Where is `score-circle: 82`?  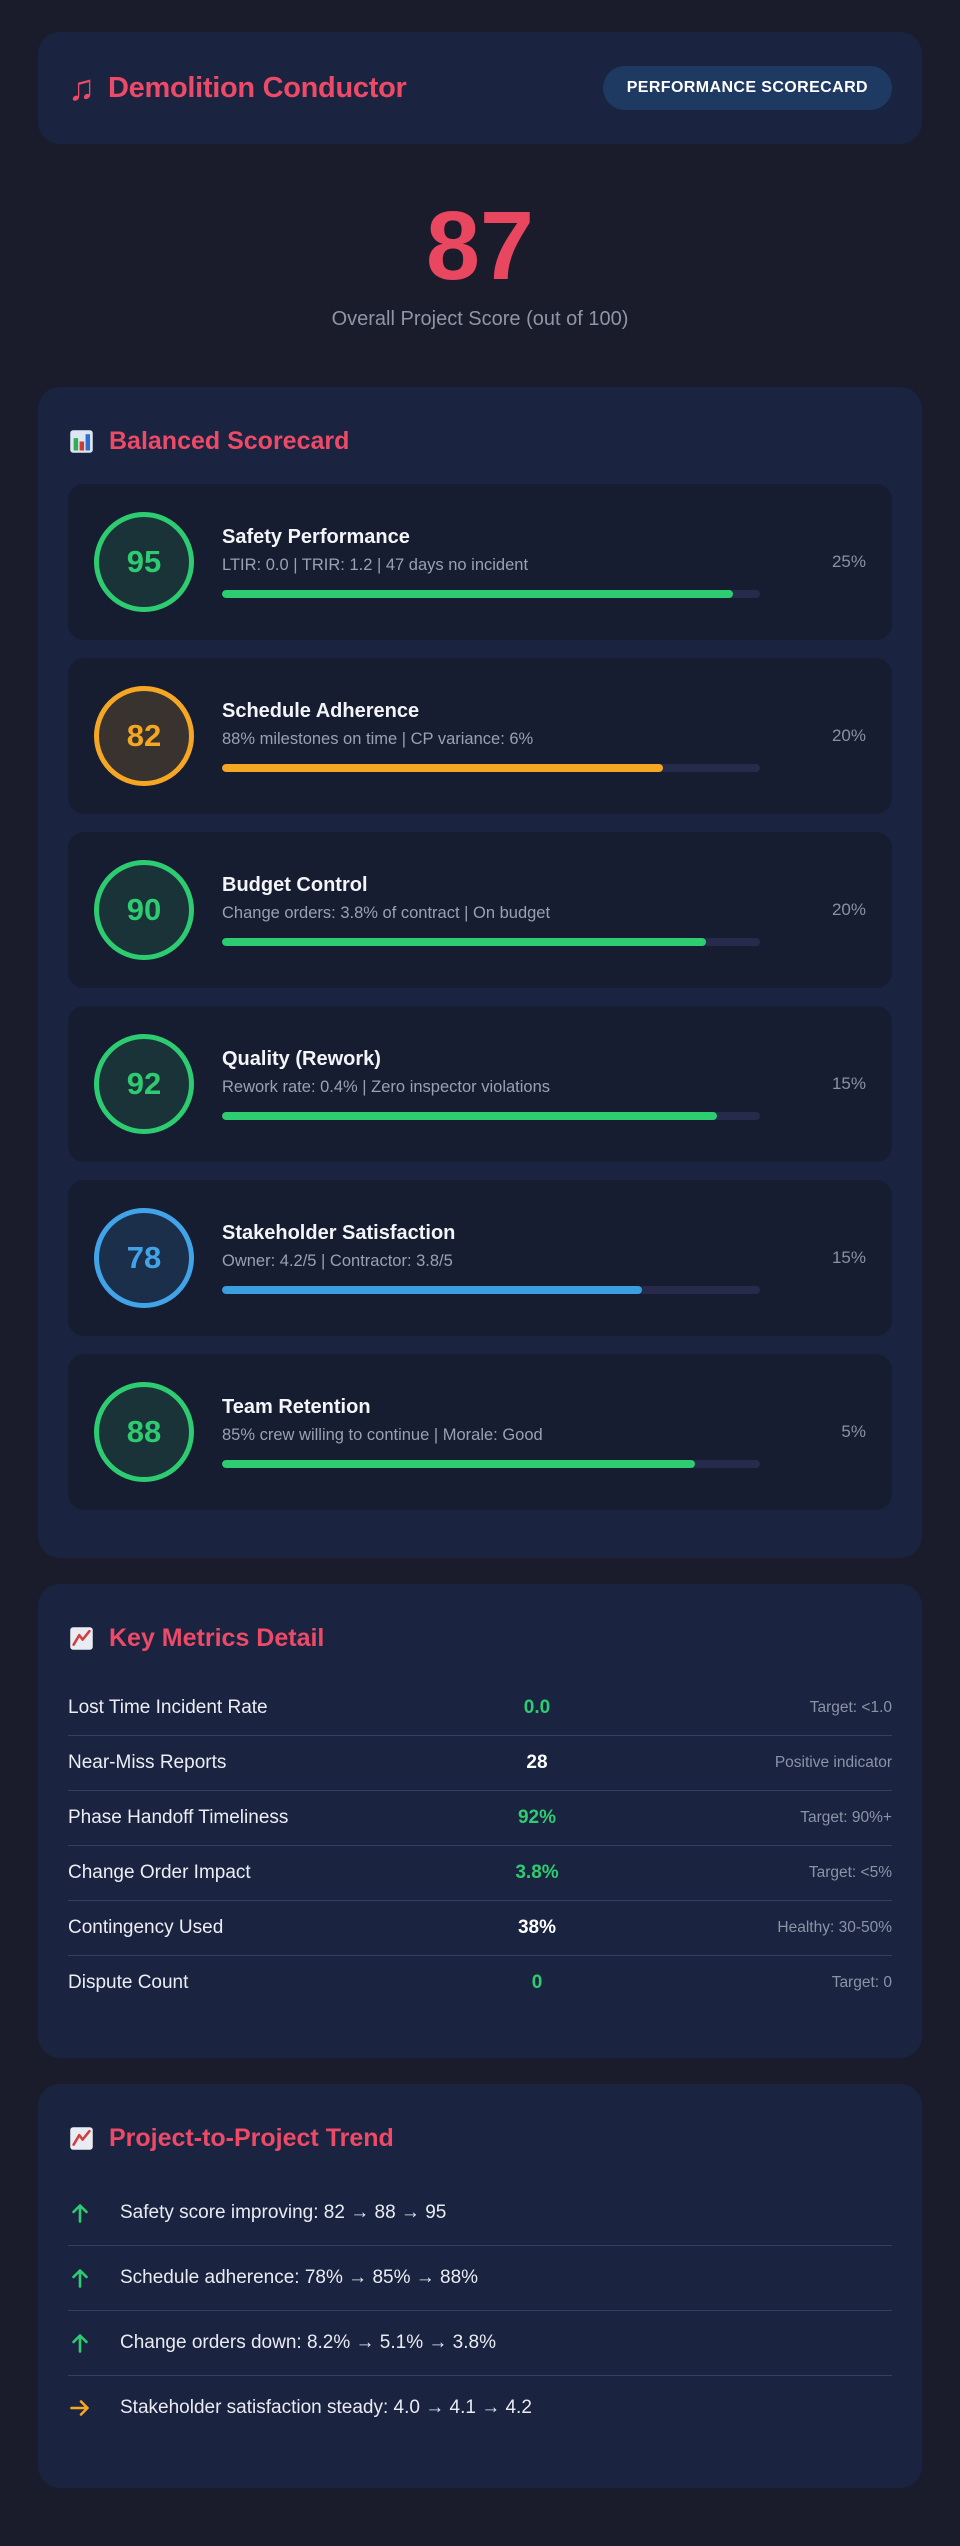 score-circle: 82 is located at coordinates (144, 736).